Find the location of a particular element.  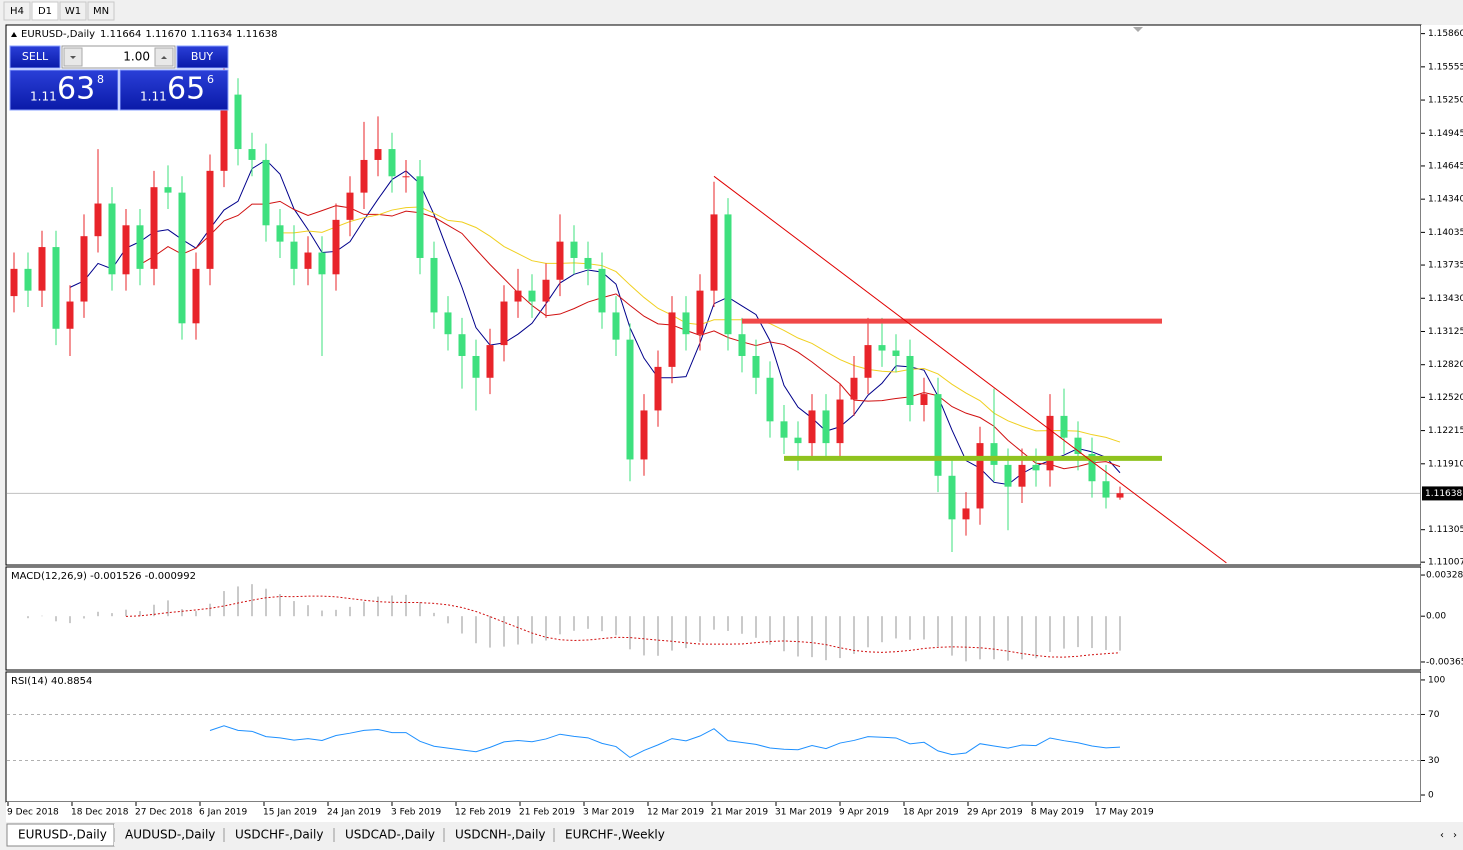

x-tick-label: 9 Dec 2018 is located at coordinates (33, 813).